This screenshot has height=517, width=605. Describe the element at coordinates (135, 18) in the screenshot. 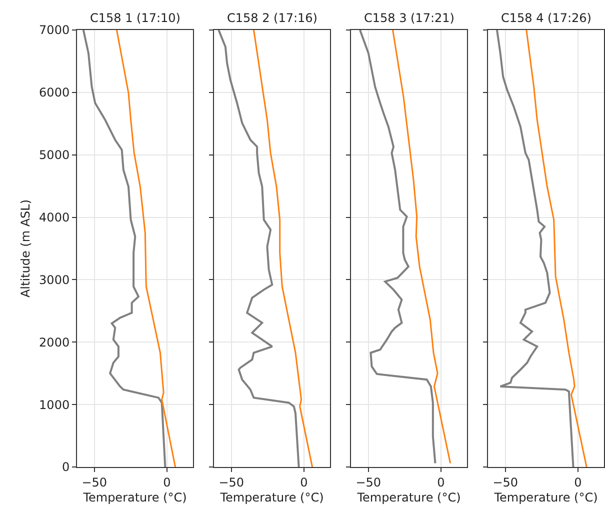

I see `chart-title: C158 1 (17:10)` at that location.